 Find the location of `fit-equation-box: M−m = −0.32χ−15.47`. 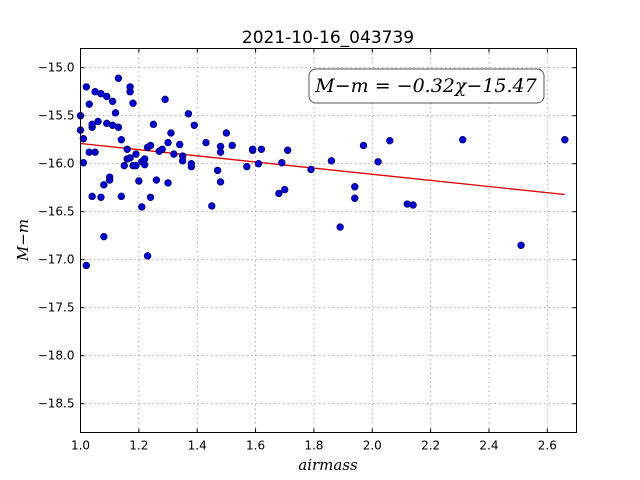

fit-equation-box: M−m = −0.32χ−15.47 is located at coordinates (426, 86).